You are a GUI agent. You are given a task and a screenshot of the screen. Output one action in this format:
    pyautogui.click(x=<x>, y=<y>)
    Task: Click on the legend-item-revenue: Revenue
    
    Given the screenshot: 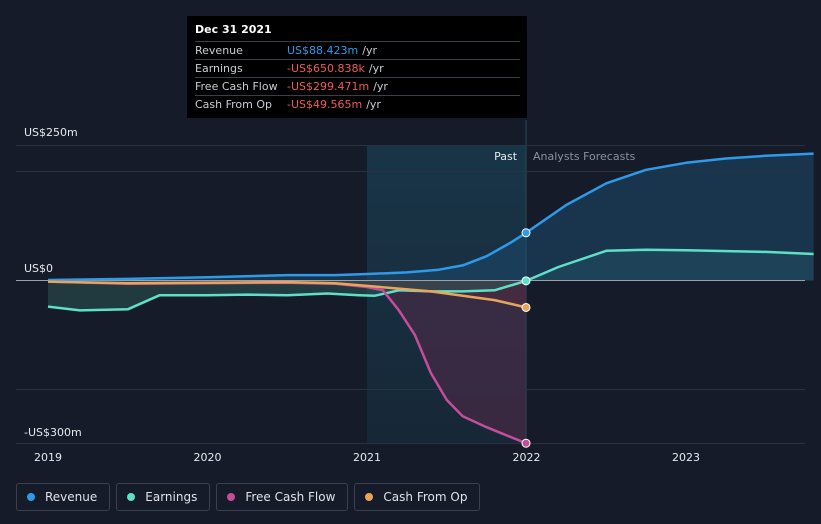 What is the action you would take?
    pyautogui.click(x=63, y=497)
    